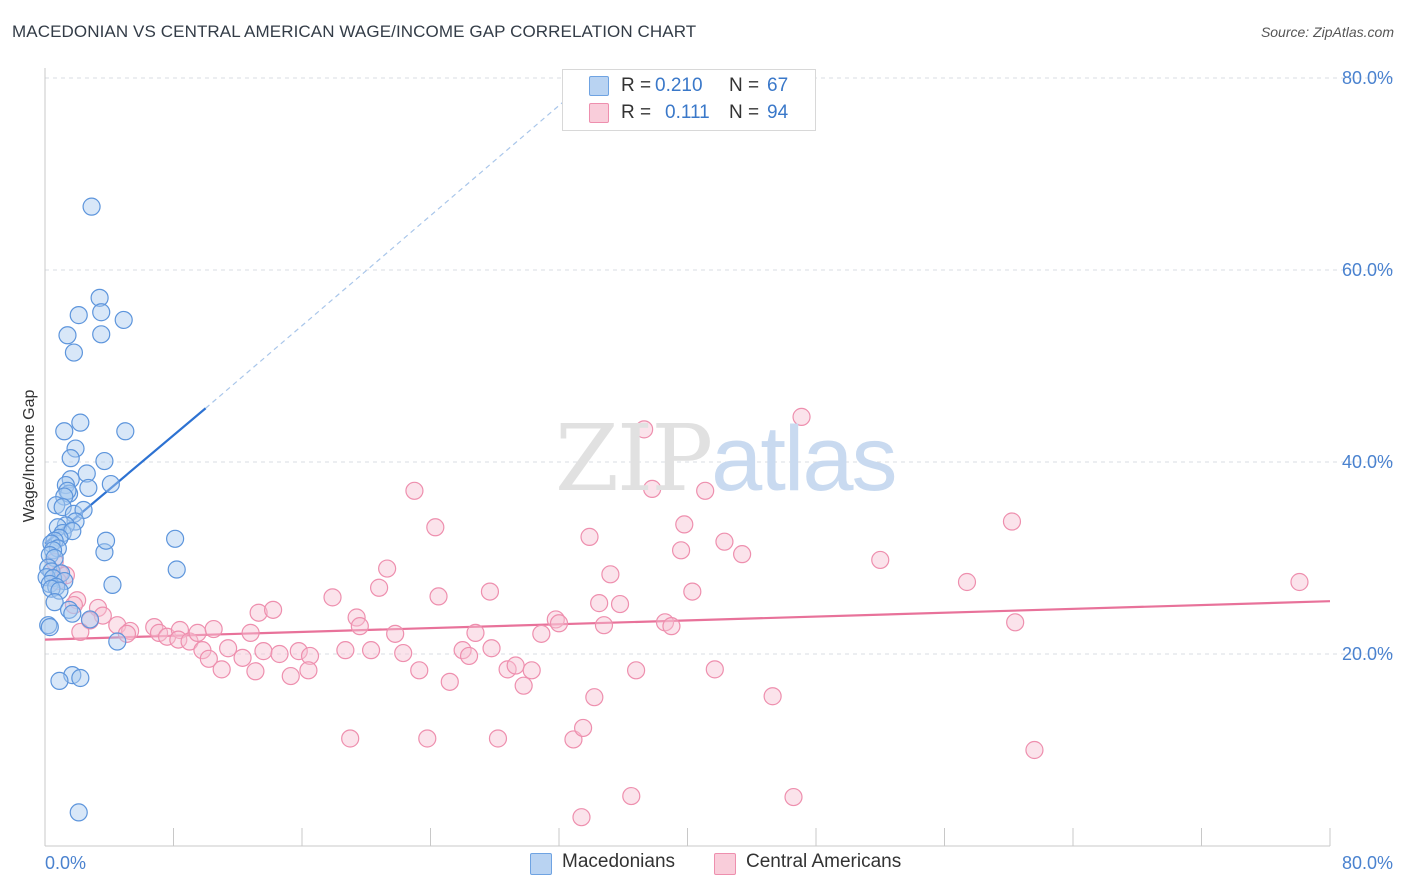 This screenshot has height=892, width=1406. I want to click on y-tick-label: 20.0%, so click(1367, 654).